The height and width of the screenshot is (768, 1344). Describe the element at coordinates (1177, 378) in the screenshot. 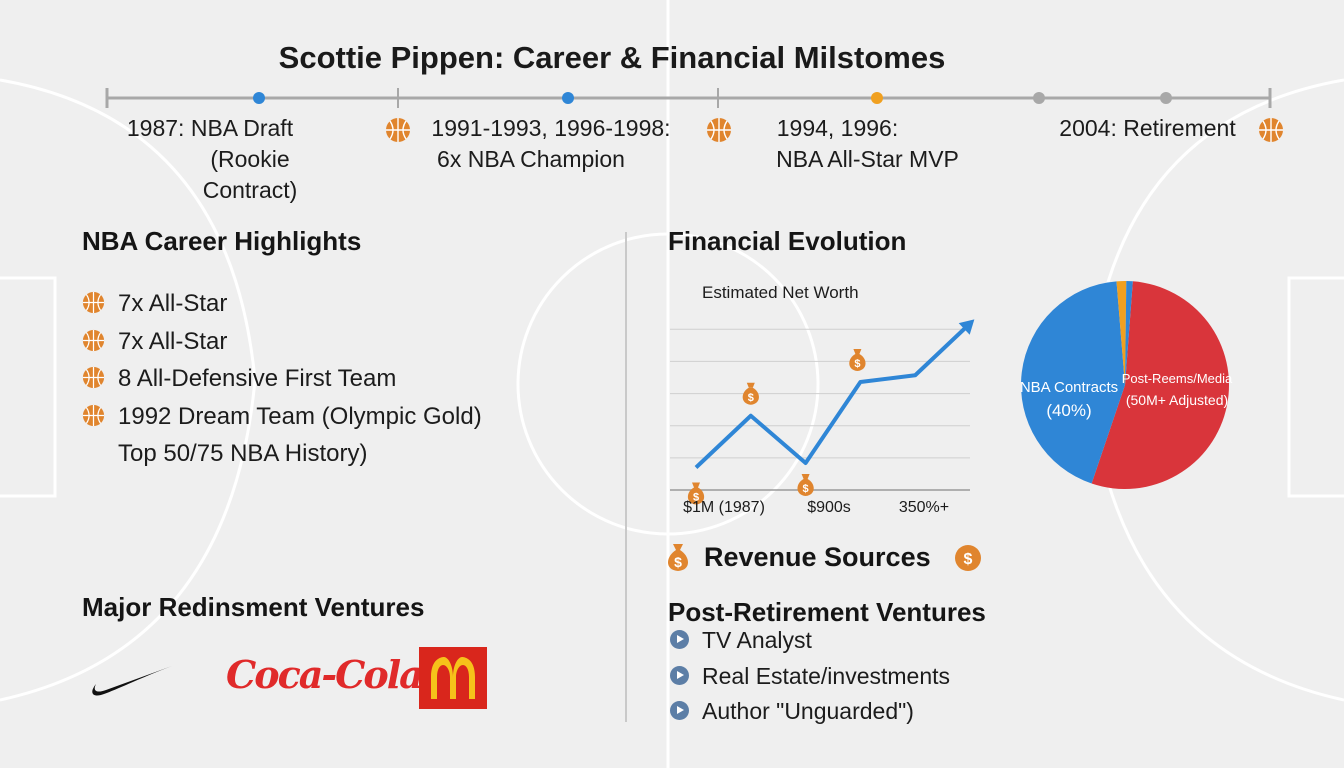

I see `pie-label: Post-Reems/Media` at that location.